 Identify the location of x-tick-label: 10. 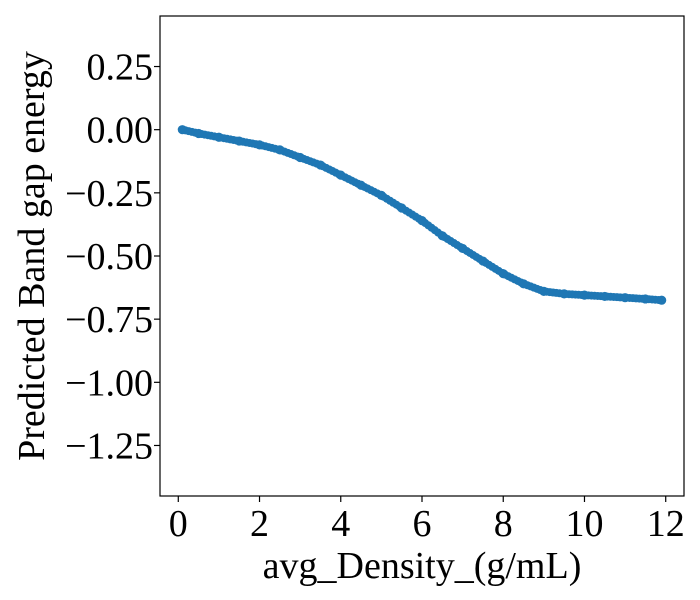
(584, 524).